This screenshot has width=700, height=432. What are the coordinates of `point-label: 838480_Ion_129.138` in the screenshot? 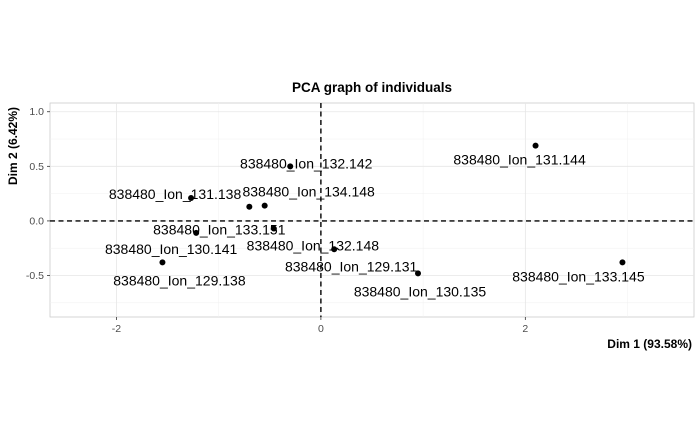 It's located at (179, 280).